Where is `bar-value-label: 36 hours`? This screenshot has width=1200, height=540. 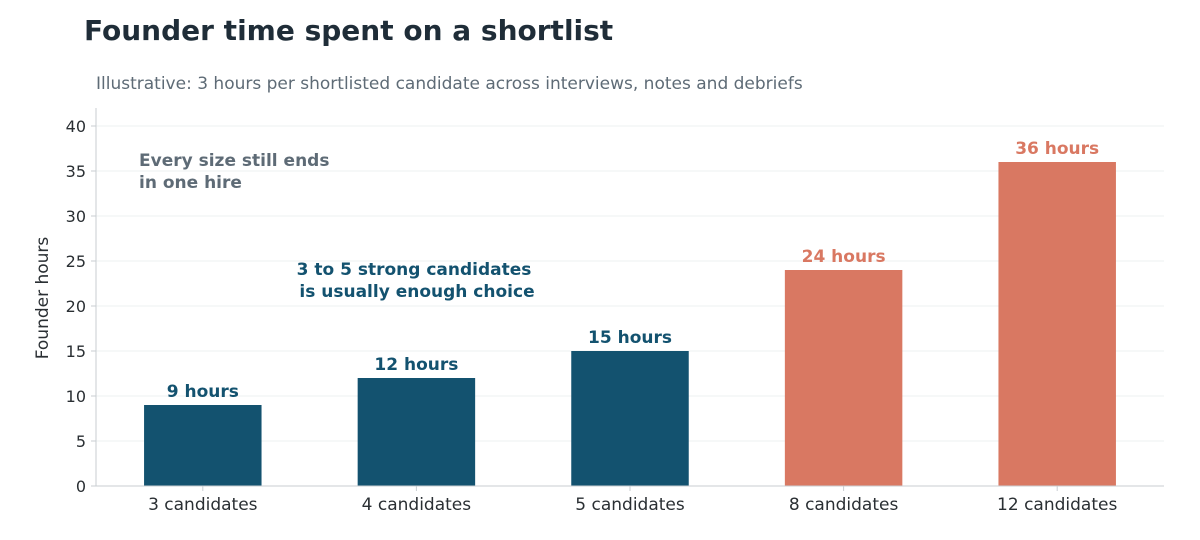
bar-value-label: 36 hours is located at coordinates (1057, 149).